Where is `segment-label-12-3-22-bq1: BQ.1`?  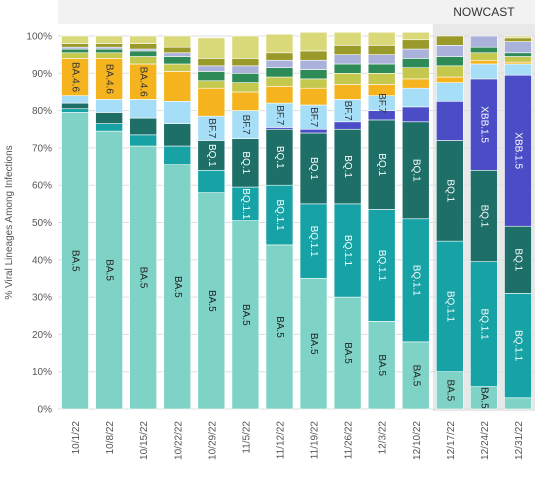
segment-label-12-3-22-bq1: BQ.1 is located at coordinates (381, 164).